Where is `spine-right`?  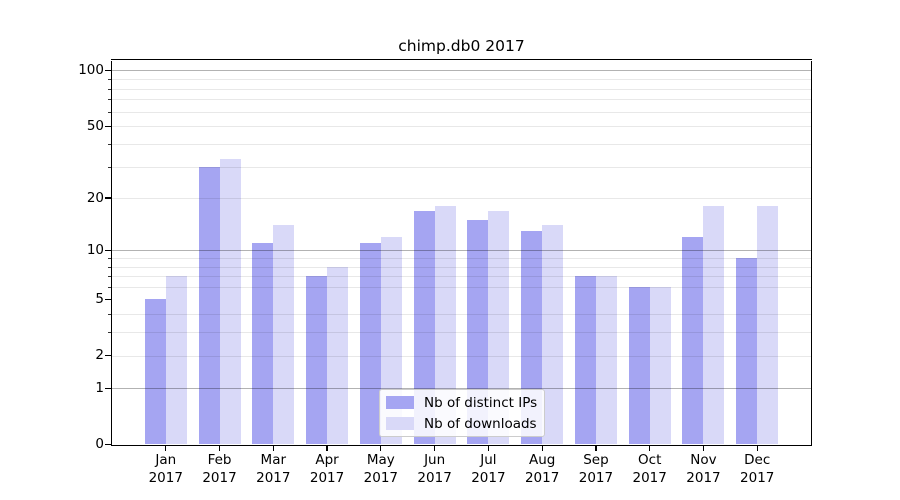 spine-right is located at coordinates (812, 253).